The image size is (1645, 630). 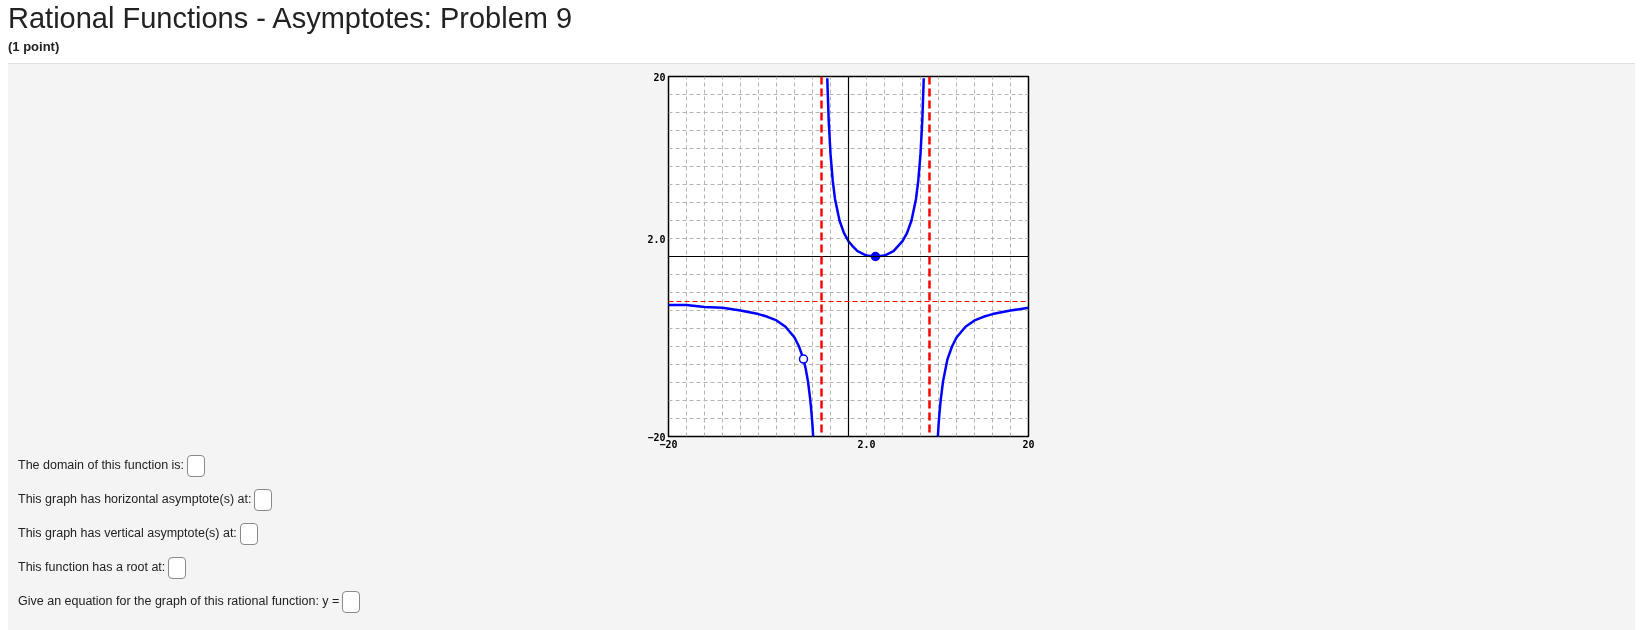 What do you see at coordinates (656, 239) in the screenshot?
I see `y-tick-label: 2.0` at bounding box center [656, 239].